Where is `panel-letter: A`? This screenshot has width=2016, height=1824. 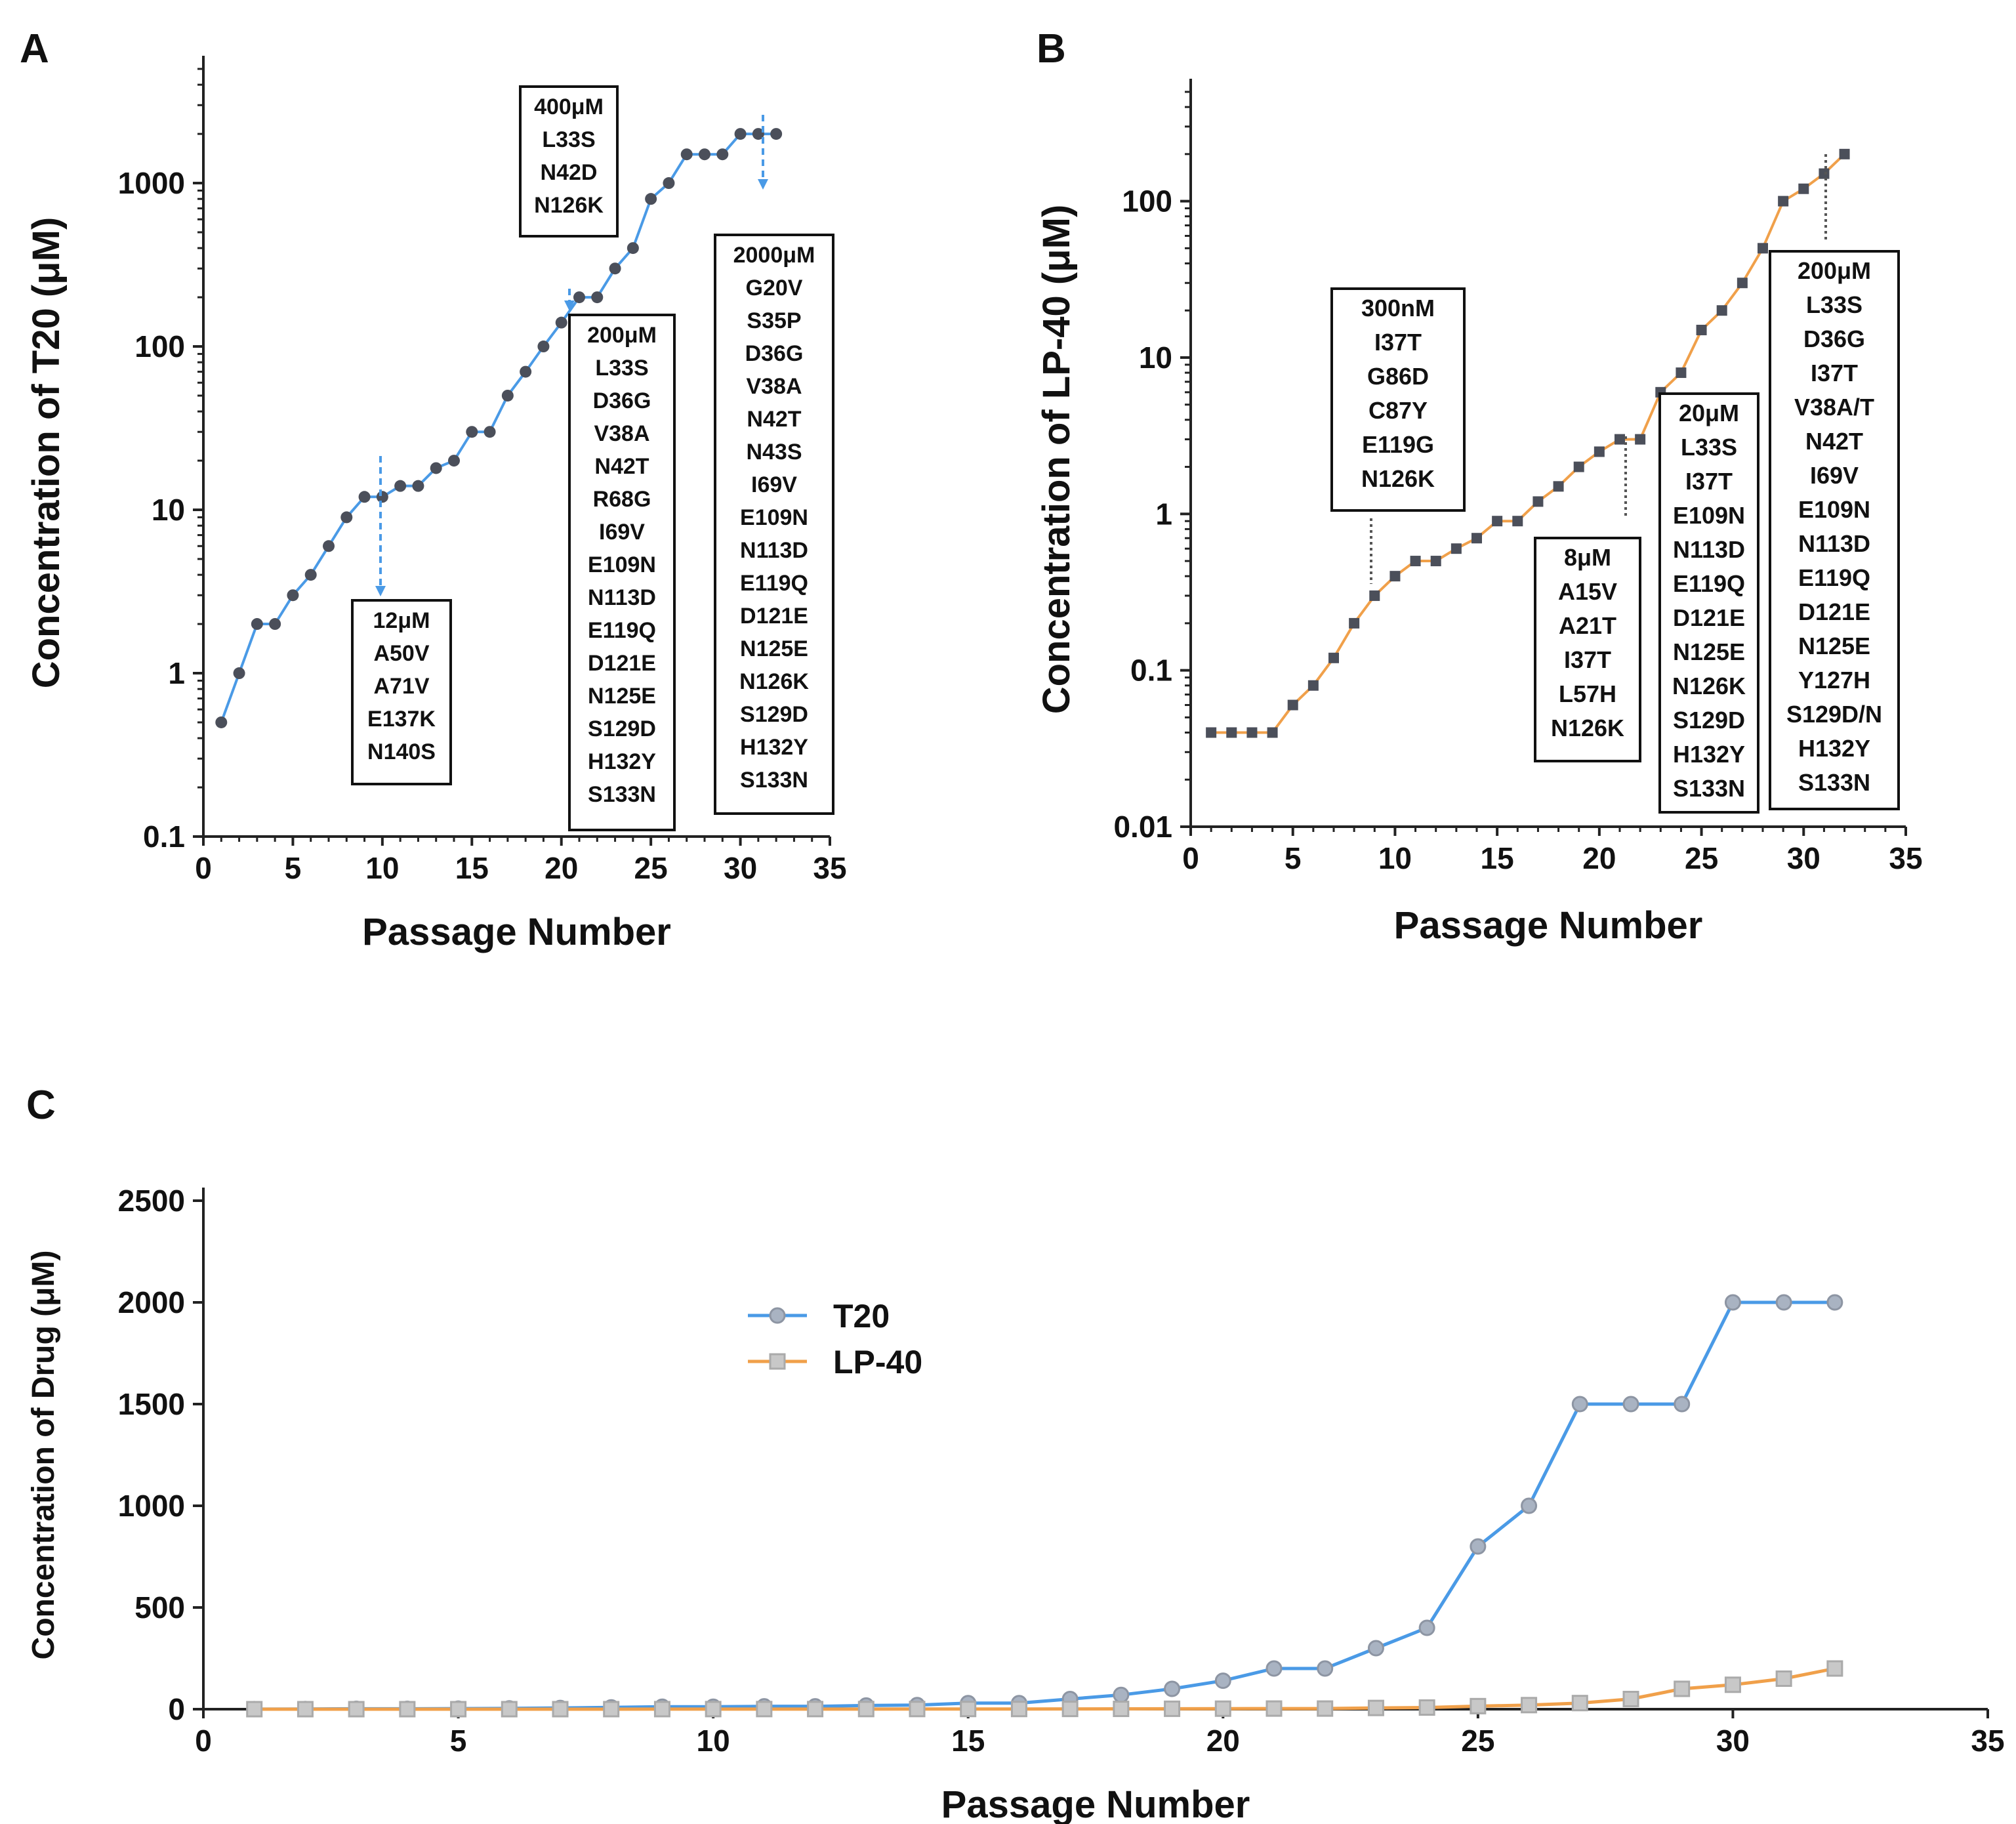
panel-letter: A is located at coordinates (34, 49).